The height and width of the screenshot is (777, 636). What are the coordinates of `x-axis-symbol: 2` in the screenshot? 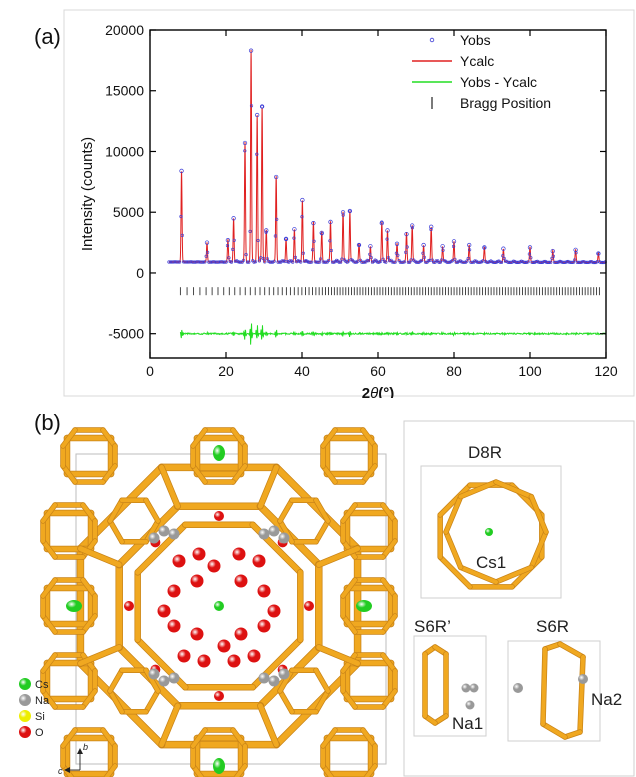 It's located at (366, 391).